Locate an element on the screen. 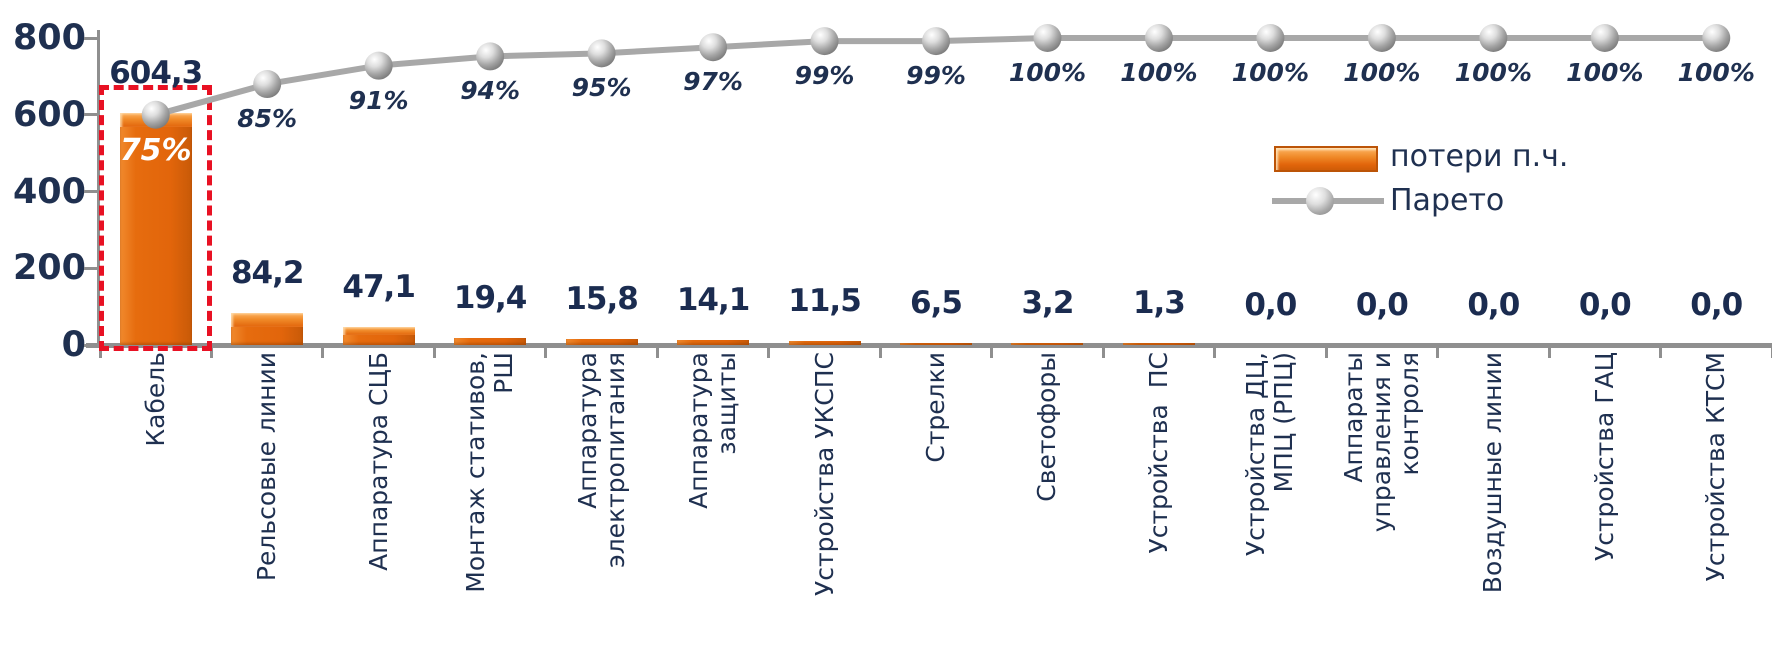  x-category-label: Устройства ПС is located at coordinates (1159, 507).